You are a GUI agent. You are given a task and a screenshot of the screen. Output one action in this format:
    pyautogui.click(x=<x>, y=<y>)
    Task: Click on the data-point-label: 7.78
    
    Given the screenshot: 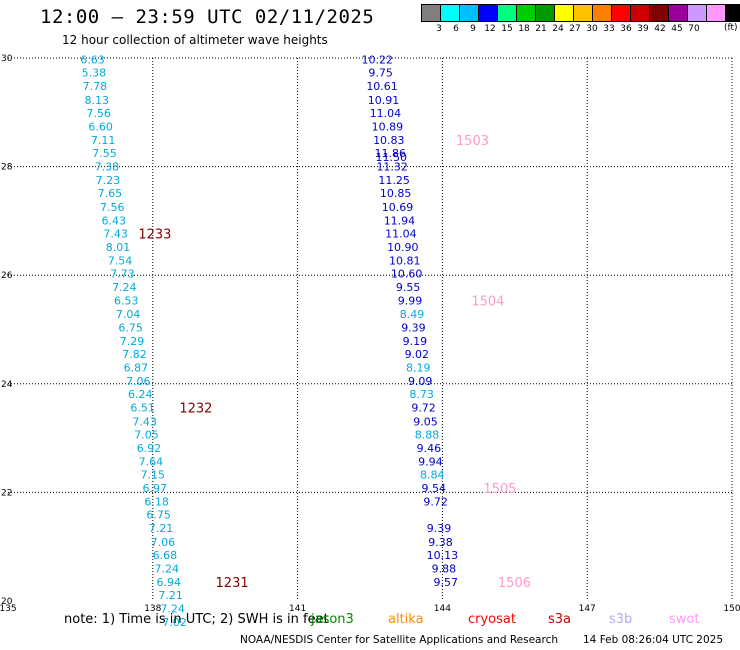 What is the action you would take?
    pyautogui.click(x=95, y=86)
    